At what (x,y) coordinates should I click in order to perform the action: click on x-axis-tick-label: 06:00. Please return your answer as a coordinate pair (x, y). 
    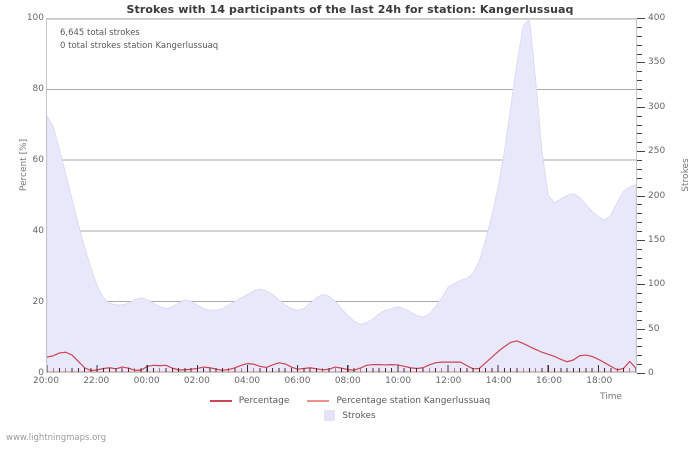
    Looking at the image, I should click on (297, 381).